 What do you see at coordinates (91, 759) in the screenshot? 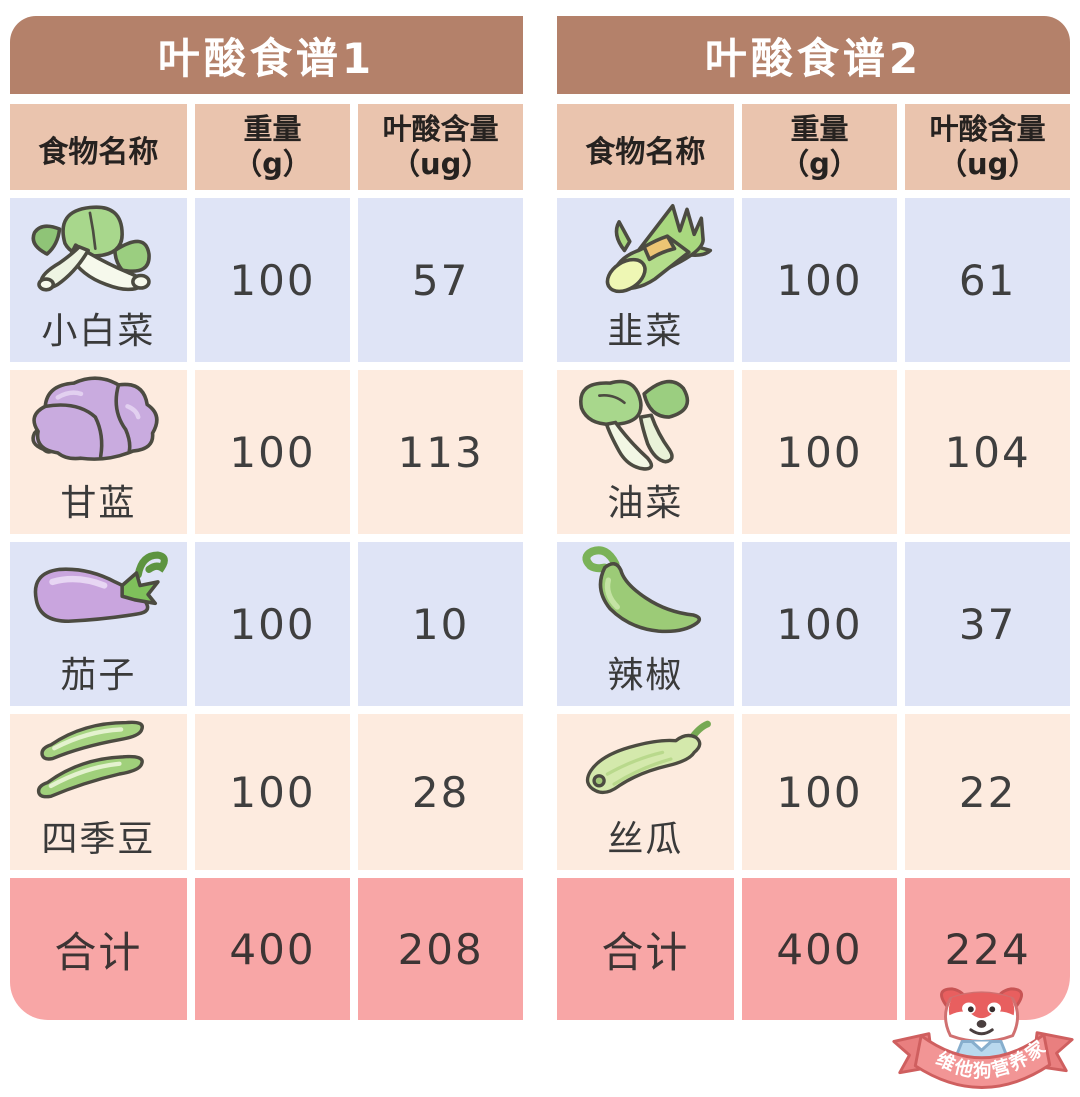
I see `green-beans-icon` at bounding box center [91, 759].